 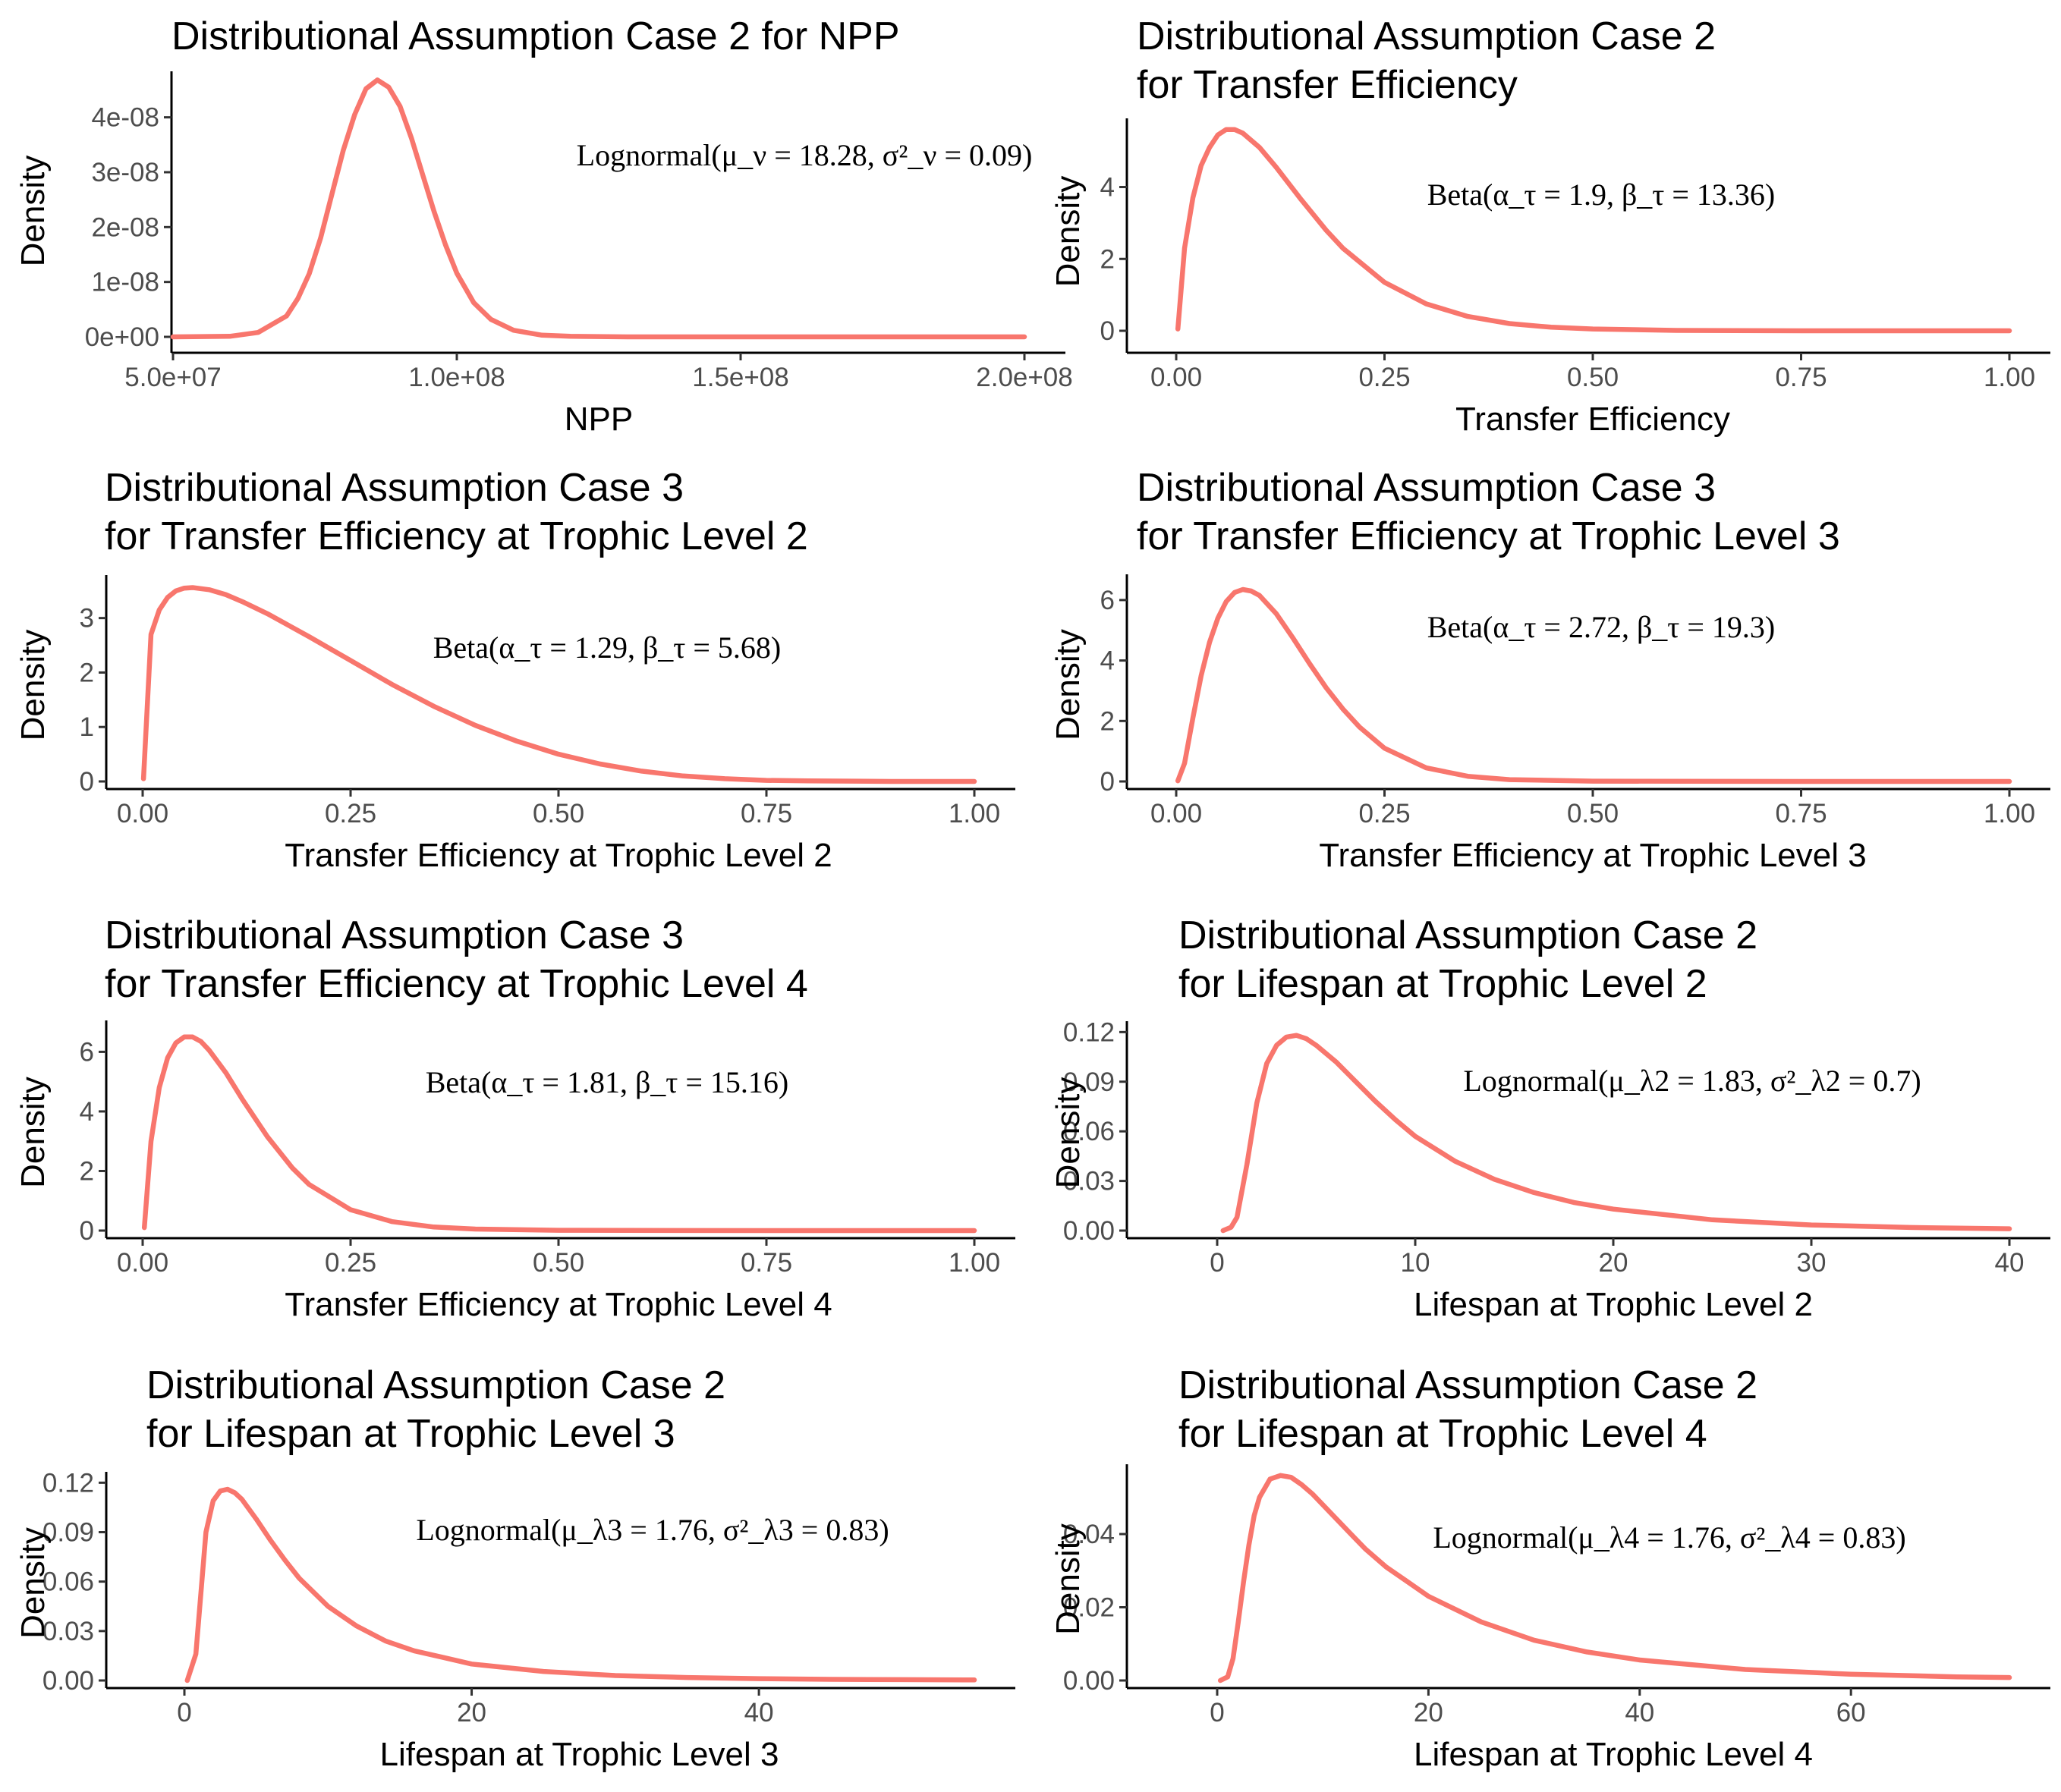 What do you see at coordinates (599, 419) in the screenshot?
I see `x-axis-title: NPP` at bounding box center [599, 419].